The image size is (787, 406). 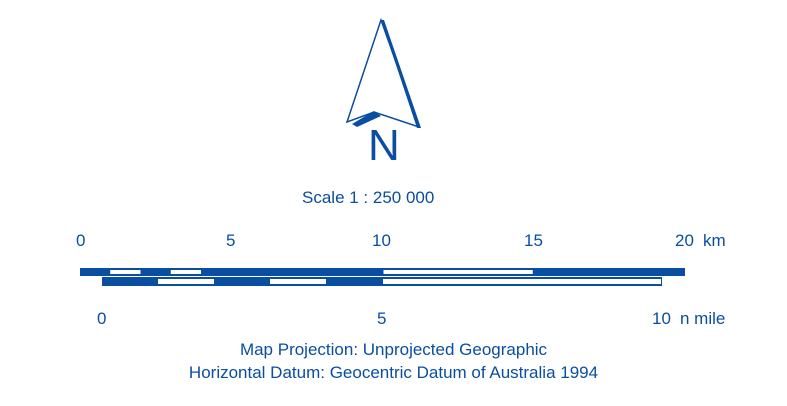 I want to click on nmile-bar-frame, so click(x=382, y=281).